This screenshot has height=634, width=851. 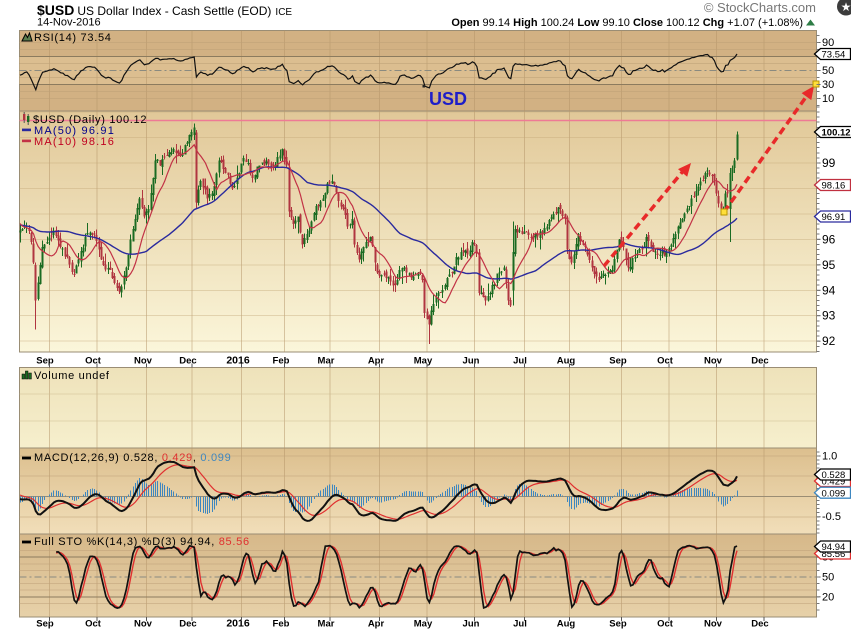 I want to click on svg-text: 93, so click(x=829, y=316).